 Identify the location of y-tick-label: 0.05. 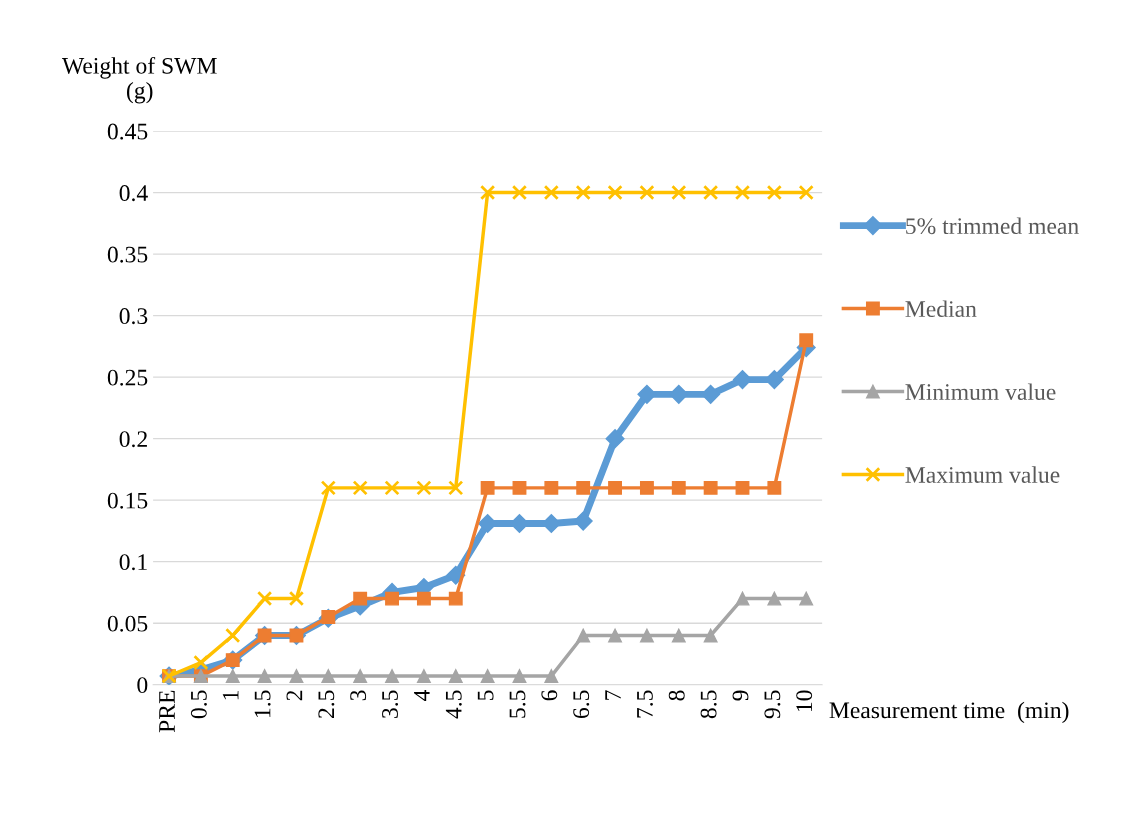
(127, 623).